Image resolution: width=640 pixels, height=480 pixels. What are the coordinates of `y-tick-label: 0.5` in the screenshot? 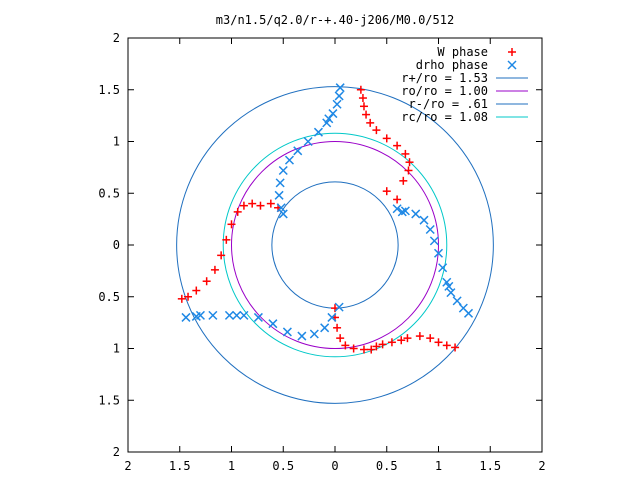 It's located at (109, 193).